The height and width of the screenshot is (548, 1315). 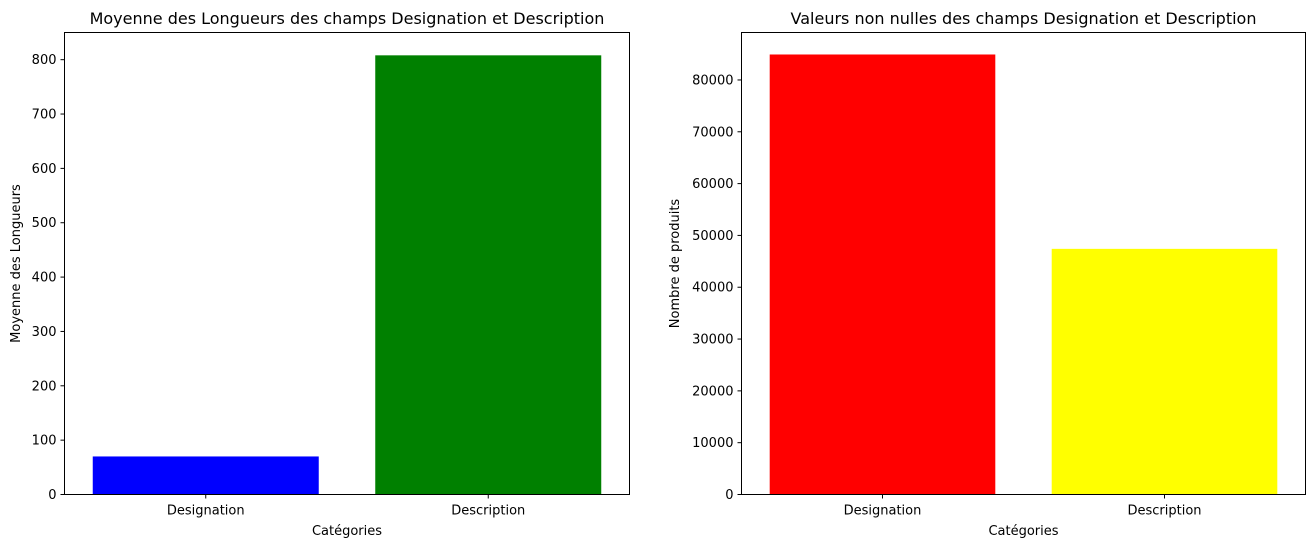 What do you see at coordinates (44, 115) in the screenshot?
I see `y-tick-label: 700` at bounding box center [44, 115].